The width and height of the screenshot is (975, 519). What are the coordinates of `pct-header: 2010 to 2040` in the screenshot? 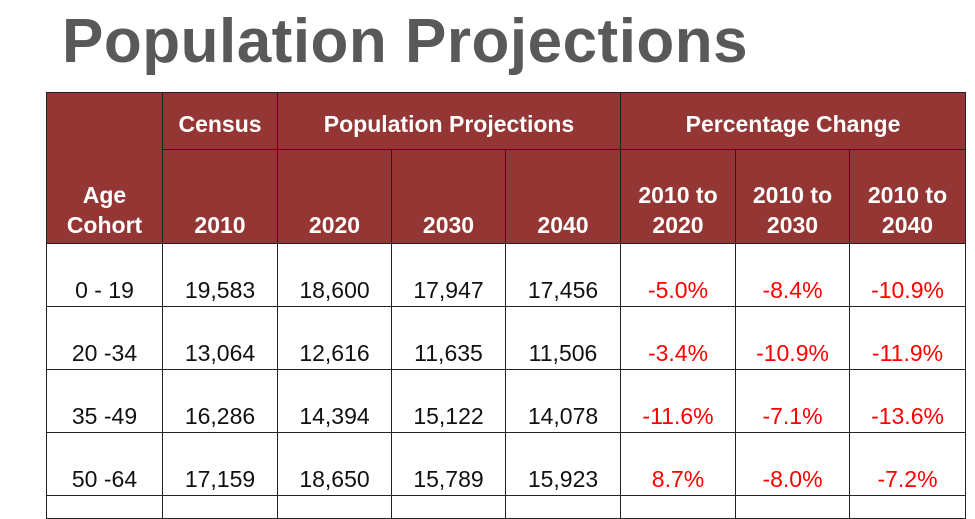 It's located at (907, 196).